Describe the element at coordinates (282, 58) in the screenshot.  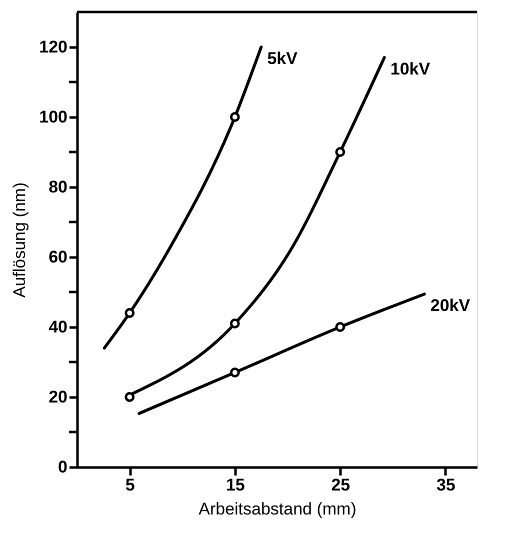
I see `series-label: 5kV` at that location.